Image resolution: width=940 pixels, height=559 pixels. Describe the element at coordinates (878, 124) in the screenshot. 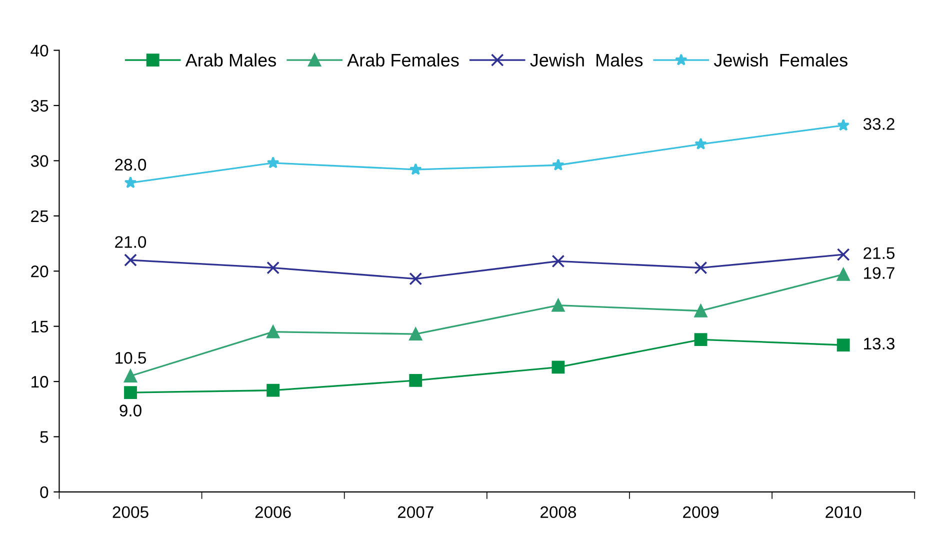

I see `data-label: 33.2` at that location.